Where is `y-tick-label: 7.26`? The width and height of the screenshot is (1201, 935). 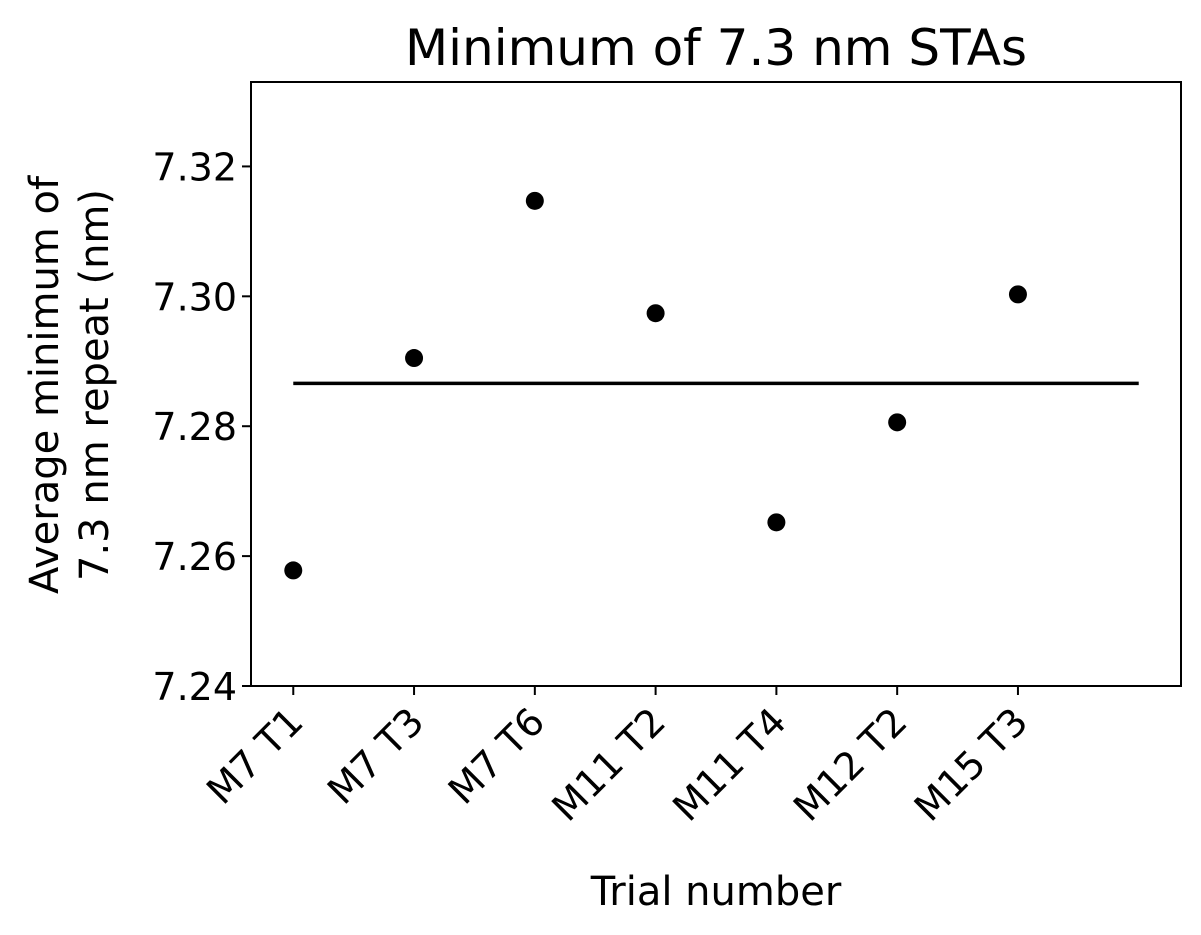
y-tick-label: 7.26 is located at coordinates (194, 557).